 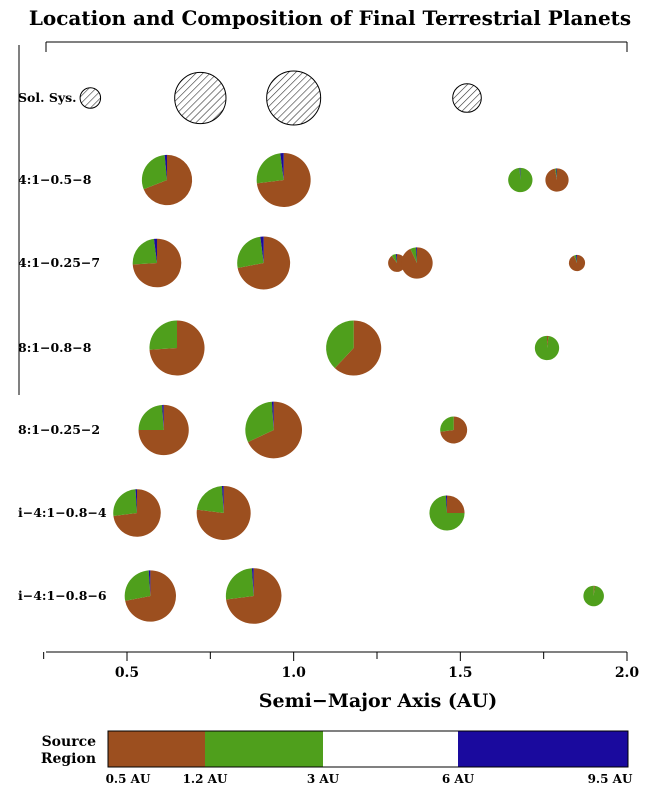 What do you see at coordinates (69, 742) in the screenshot?
I see `legend-title-line1: Source` at bounding box center [69, 742].